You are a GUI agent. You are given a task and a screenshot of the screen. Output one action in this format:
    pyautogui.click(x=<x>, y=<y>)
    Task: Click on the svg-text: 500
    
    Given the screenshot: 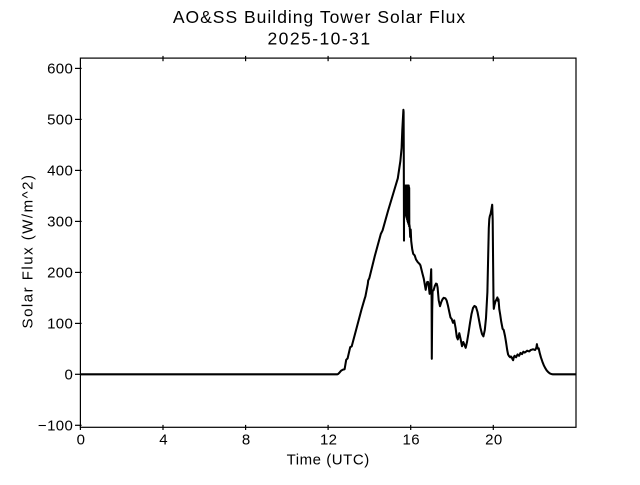 What is the action you would take?
    pyautogui.click(x=60, y=120)
    